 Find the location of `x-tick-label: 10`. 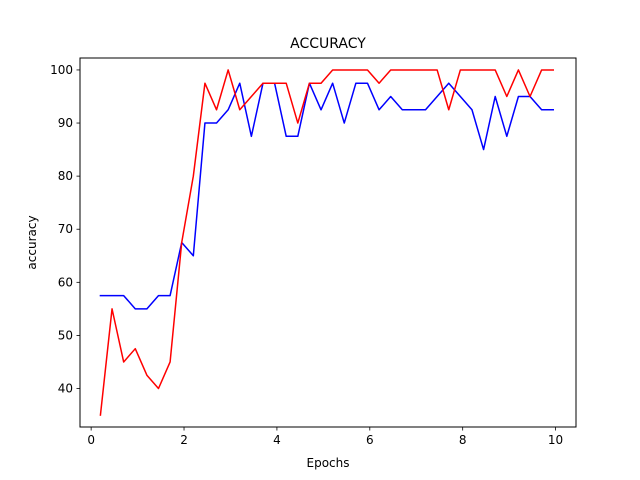

x-tick-label: 10 is located at coordinates (555, 440).